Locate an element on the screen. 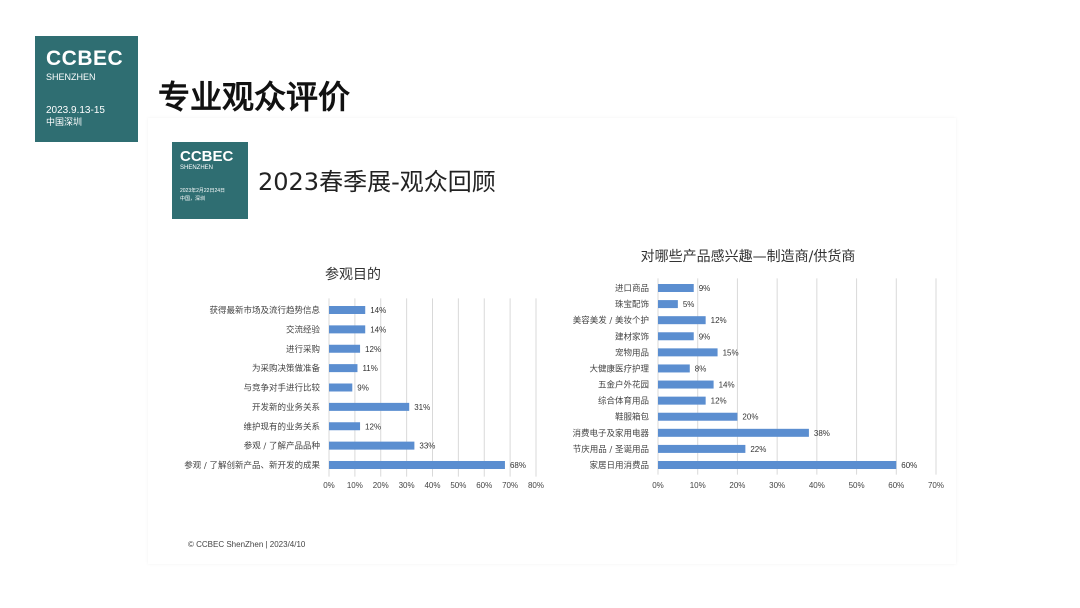  chart-2-tick-label: 50% is located at coordinates (857, 485).